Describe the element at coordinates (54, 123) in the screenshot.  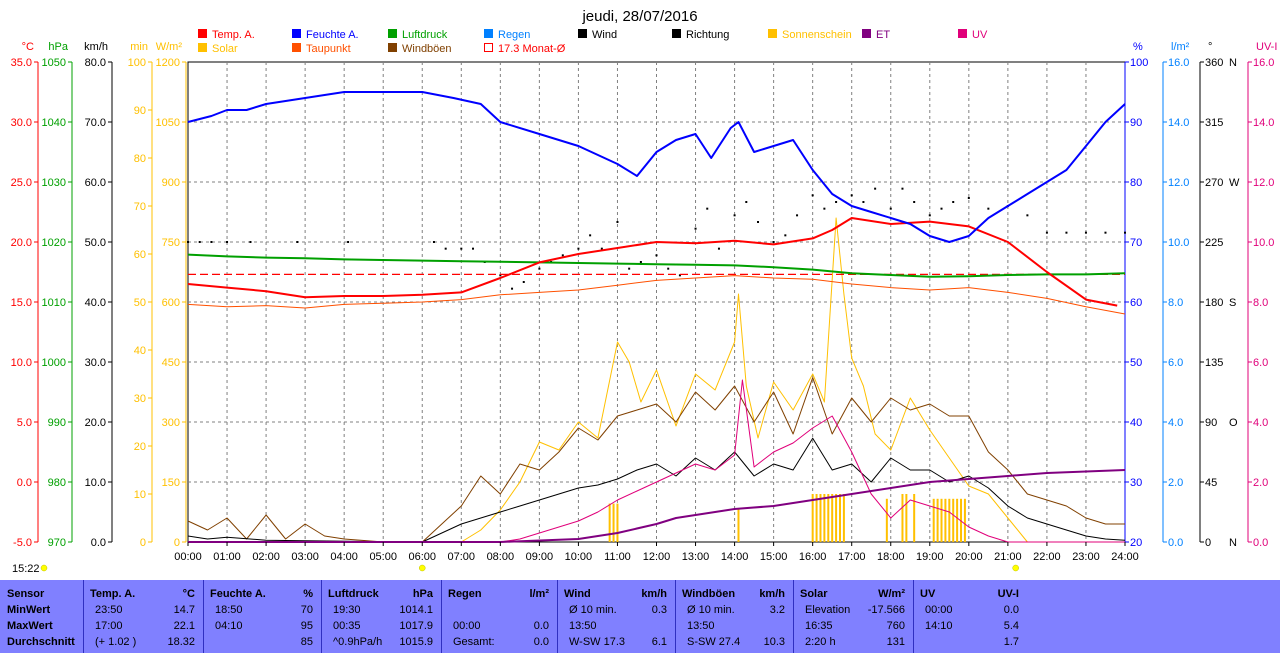
I see `axis-tick-label: 1040` at that location.